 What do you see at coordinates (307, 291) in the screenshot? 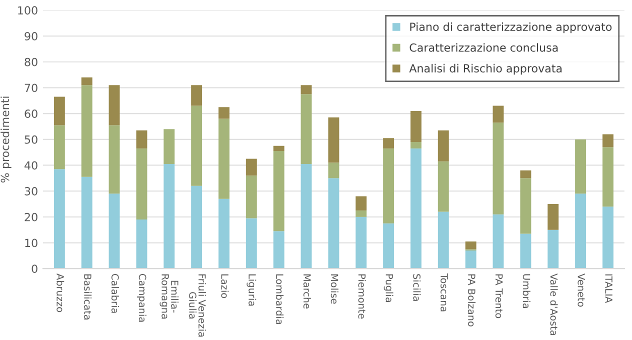
I see `x-tick-label: Marche` at bounding box center [307, 291].